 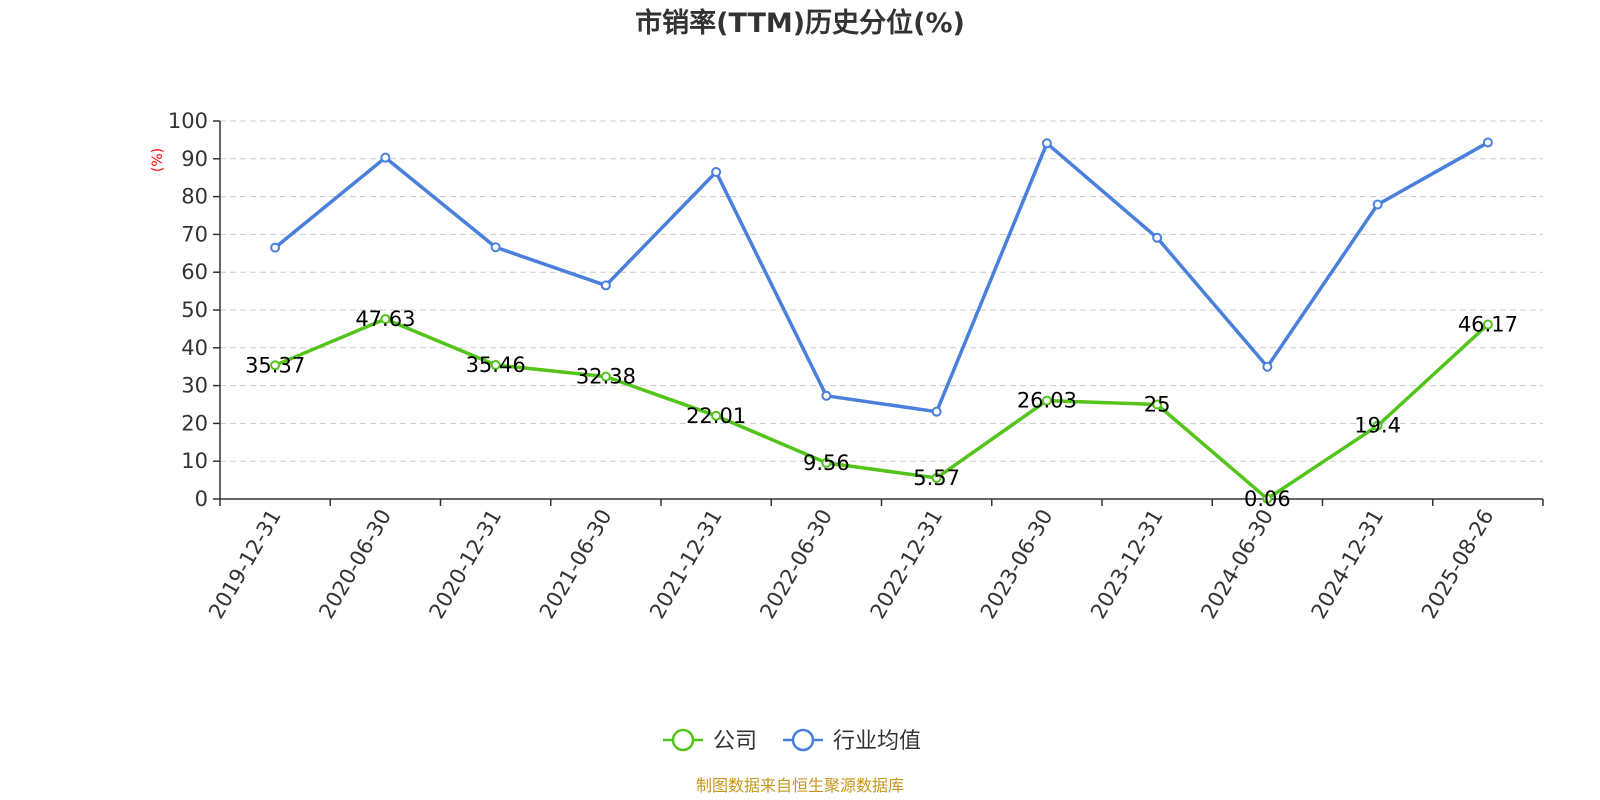 I want to click on y-tick-label: 80, so click(x=194, y=197).